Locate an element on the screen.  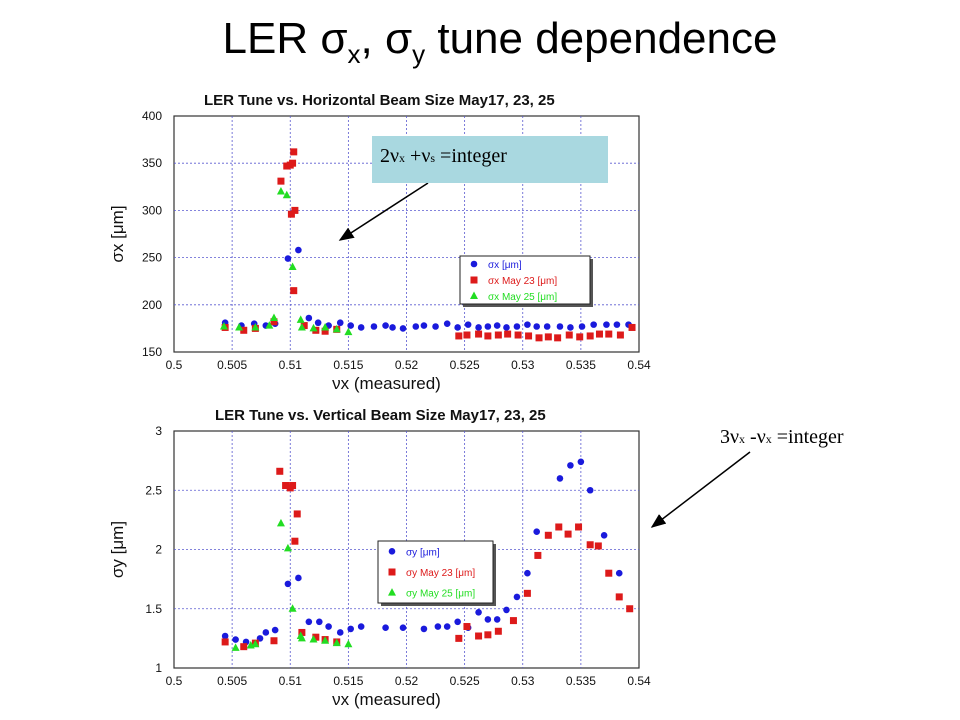
x-tick-label: 0.535 is located at coordinates (581, 681).